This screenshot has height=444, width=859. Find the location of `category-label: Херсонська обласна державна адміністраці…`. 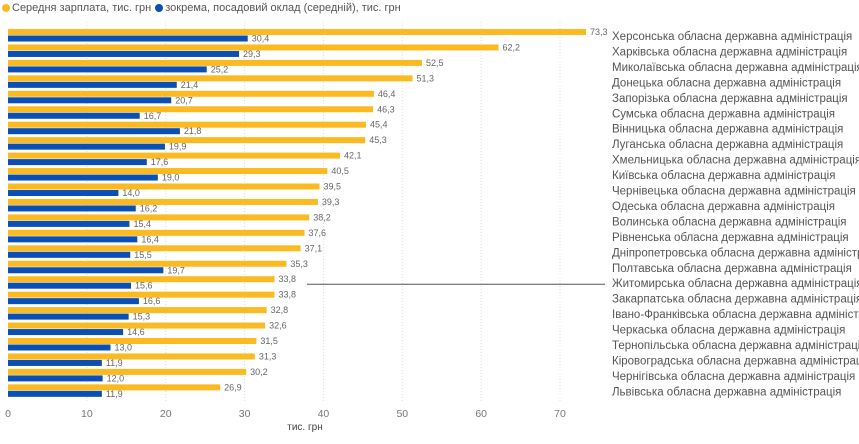

category-label: Херсонська обласна державна адміністраці… is located at coordinates (732, 37).